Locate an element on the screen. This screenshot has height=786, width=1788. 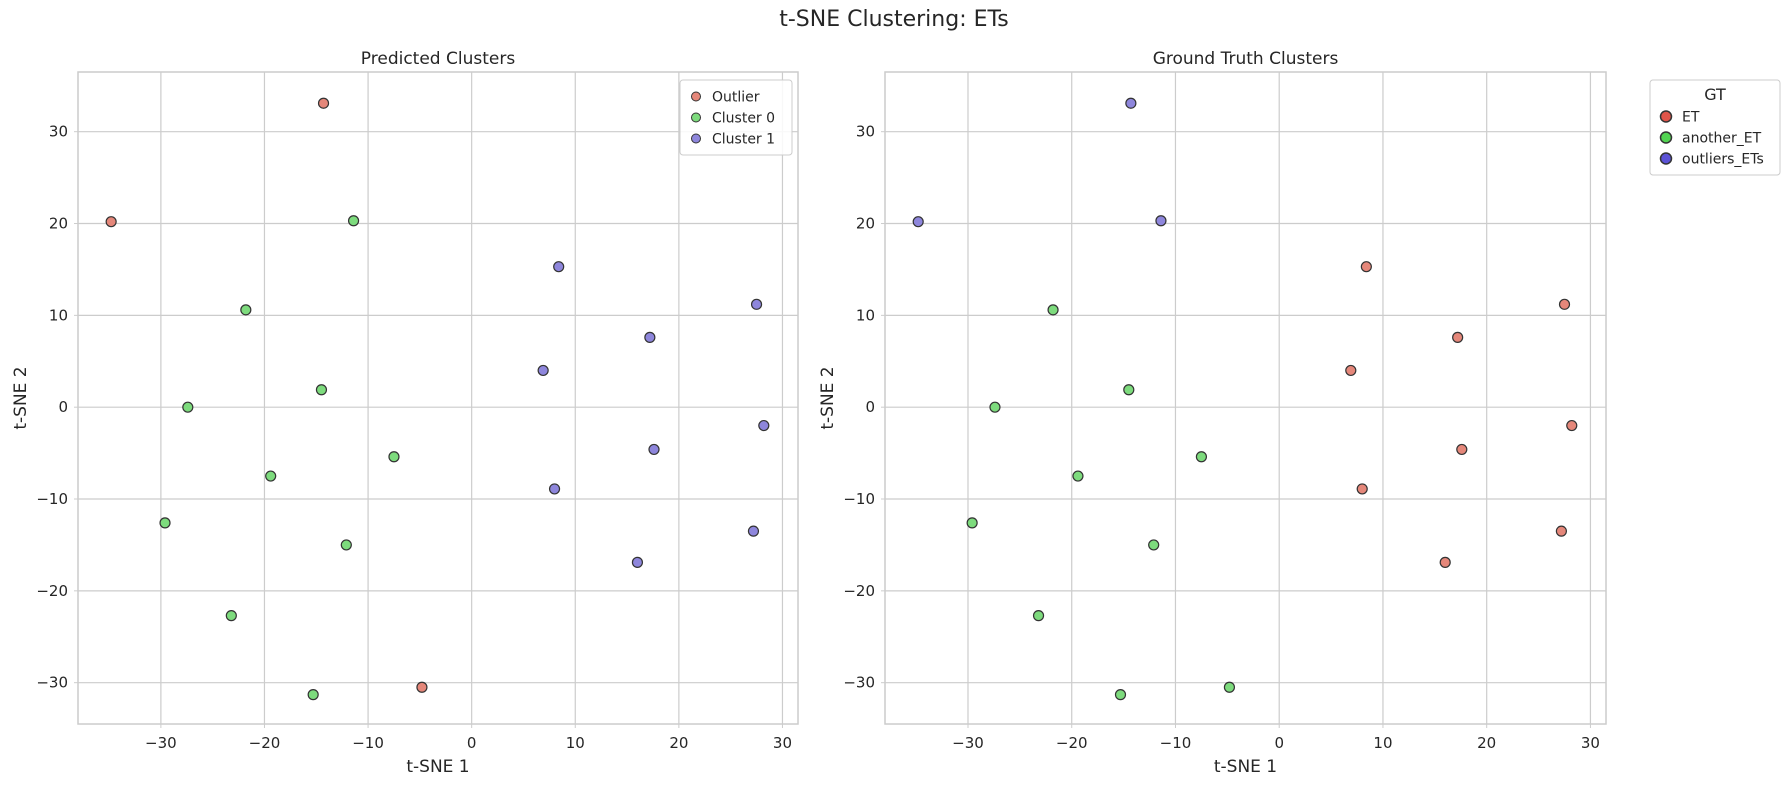
y-tick-label: −10 is located at coordinates (859, 499).